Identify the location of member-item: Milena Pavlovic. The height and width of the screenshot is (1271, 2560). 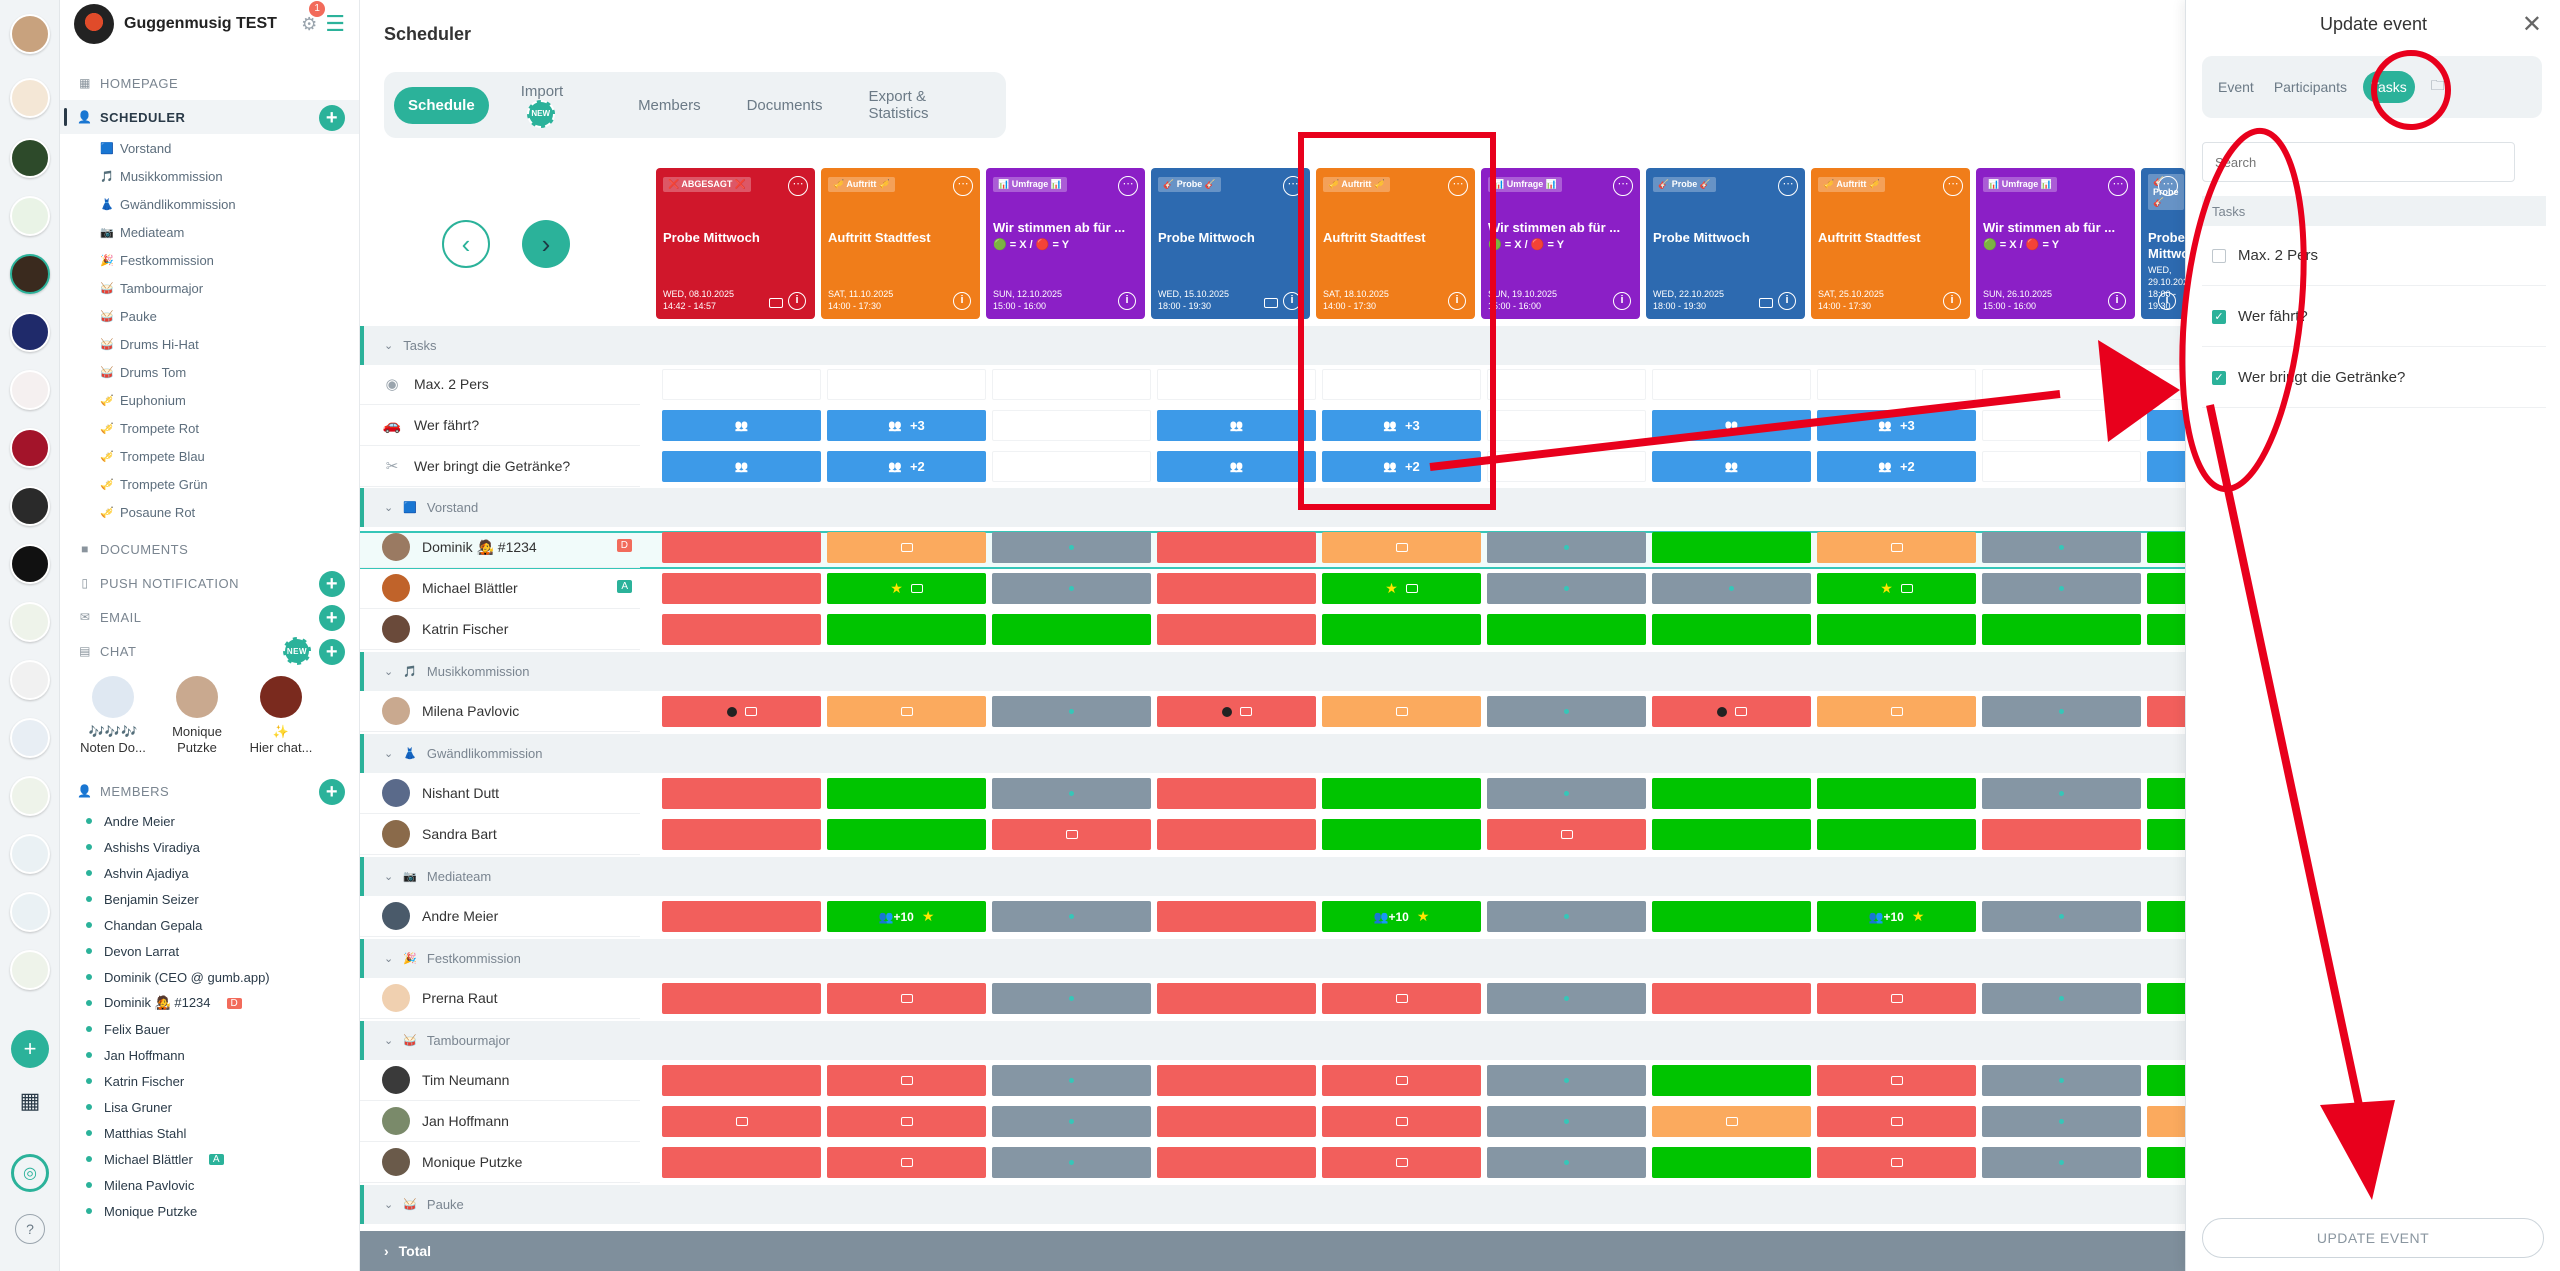
(209, 1185).